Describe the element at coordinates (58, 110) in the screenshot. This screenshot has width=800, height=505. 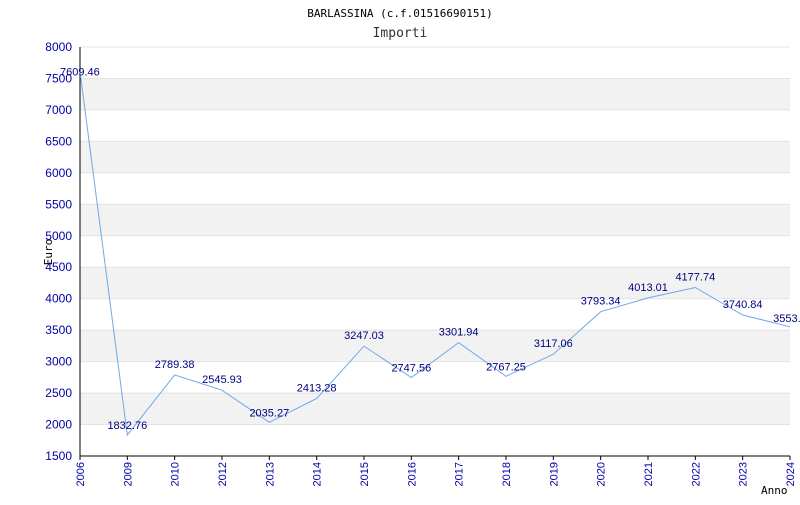
I see `y-tick-label: 7000` at that location.